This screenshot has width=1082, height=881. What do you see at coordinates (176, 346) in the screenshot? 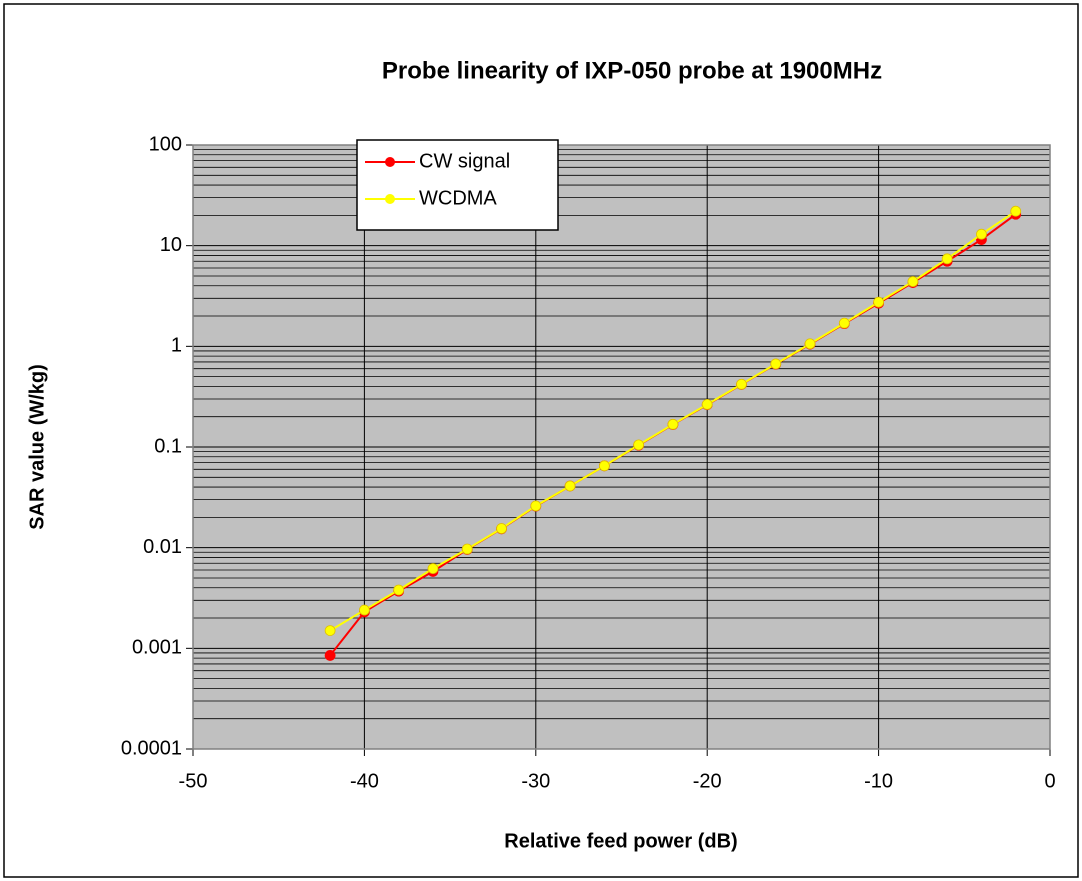
I see `y-tick-label: 1` at bounding box center [176, 346].